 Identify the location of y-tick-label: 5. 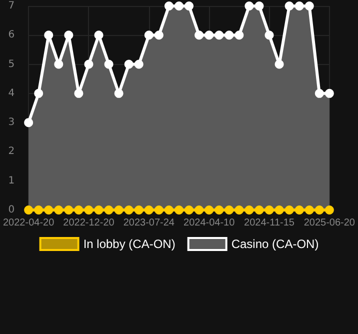
(11, 64).